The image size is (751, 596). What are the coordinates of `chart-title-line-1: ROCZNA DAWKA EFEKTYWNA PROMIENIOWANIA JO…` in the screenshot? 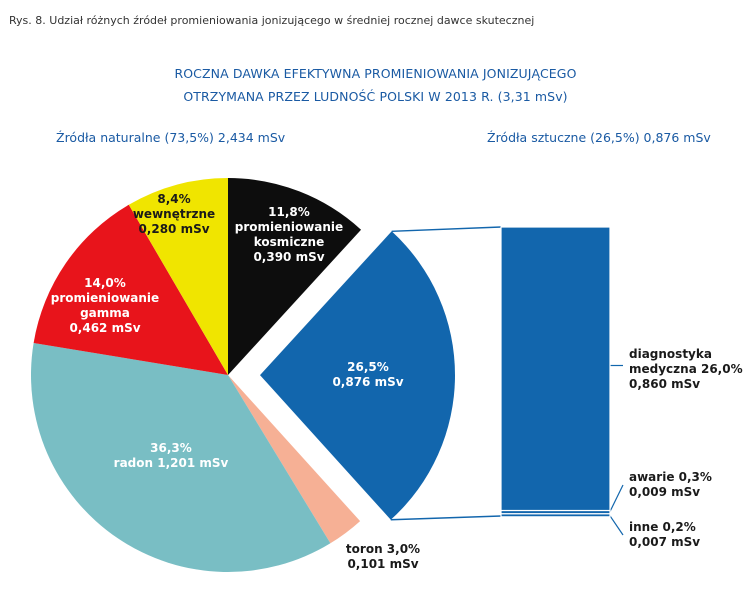 It's located at (375, 73).